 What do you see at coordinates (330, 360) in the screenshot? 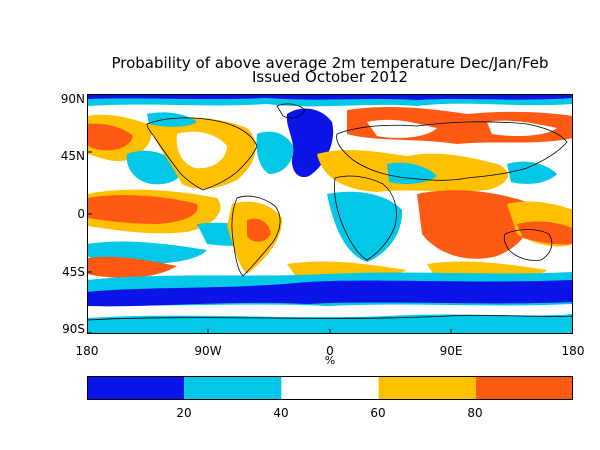
I see `unit-label: %` at bounding box center [330, 360].